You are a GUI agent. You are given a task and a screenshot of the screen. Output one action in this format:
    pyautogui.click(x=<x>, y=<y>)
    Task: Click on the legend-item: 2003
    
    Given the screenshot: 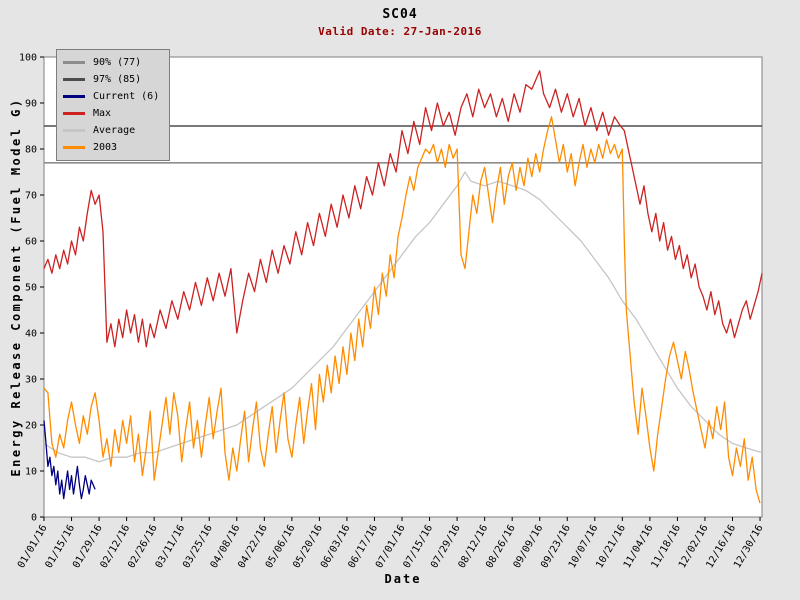 What is the action you would take?
    pyautogui.click(x=111, y=147)
    